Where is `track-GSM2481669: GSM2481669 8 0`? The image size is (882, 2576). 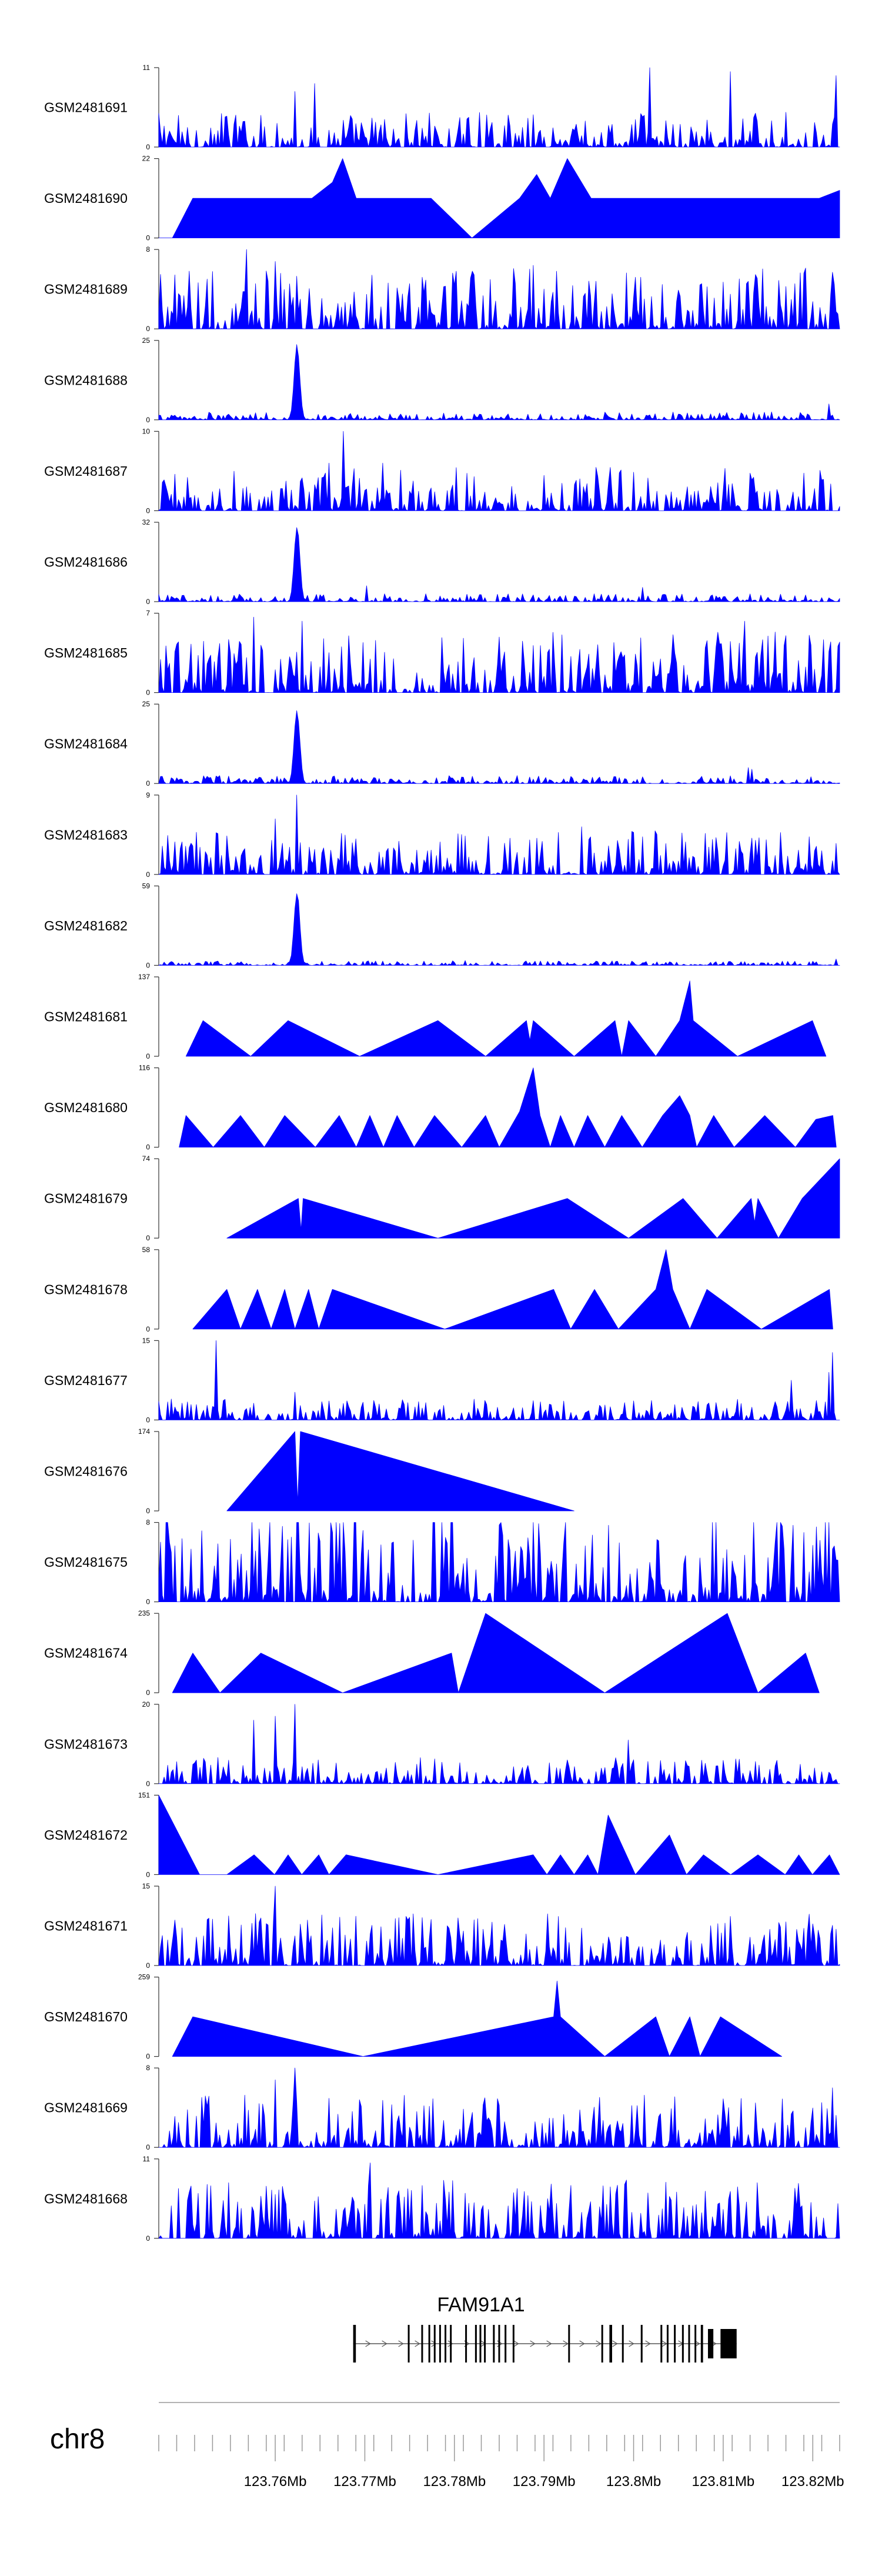 track-GSM2481669: GSM2481669 8 0 is located at coordinates (442, 2107).